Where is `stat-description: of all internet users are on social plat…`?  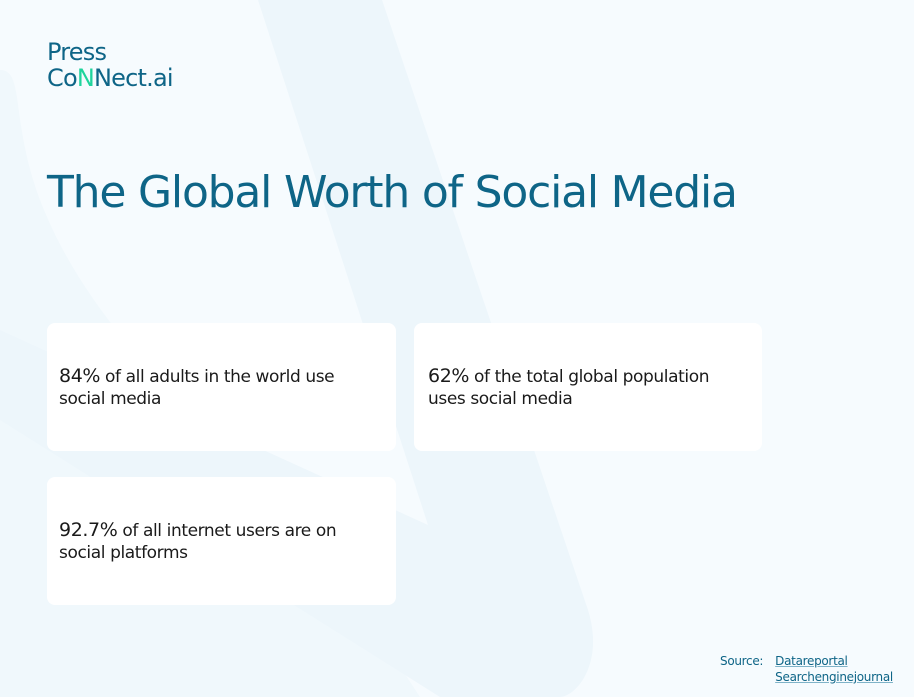
stat-description: of all internet users are on social plat… is located at coordinates (198, 541).